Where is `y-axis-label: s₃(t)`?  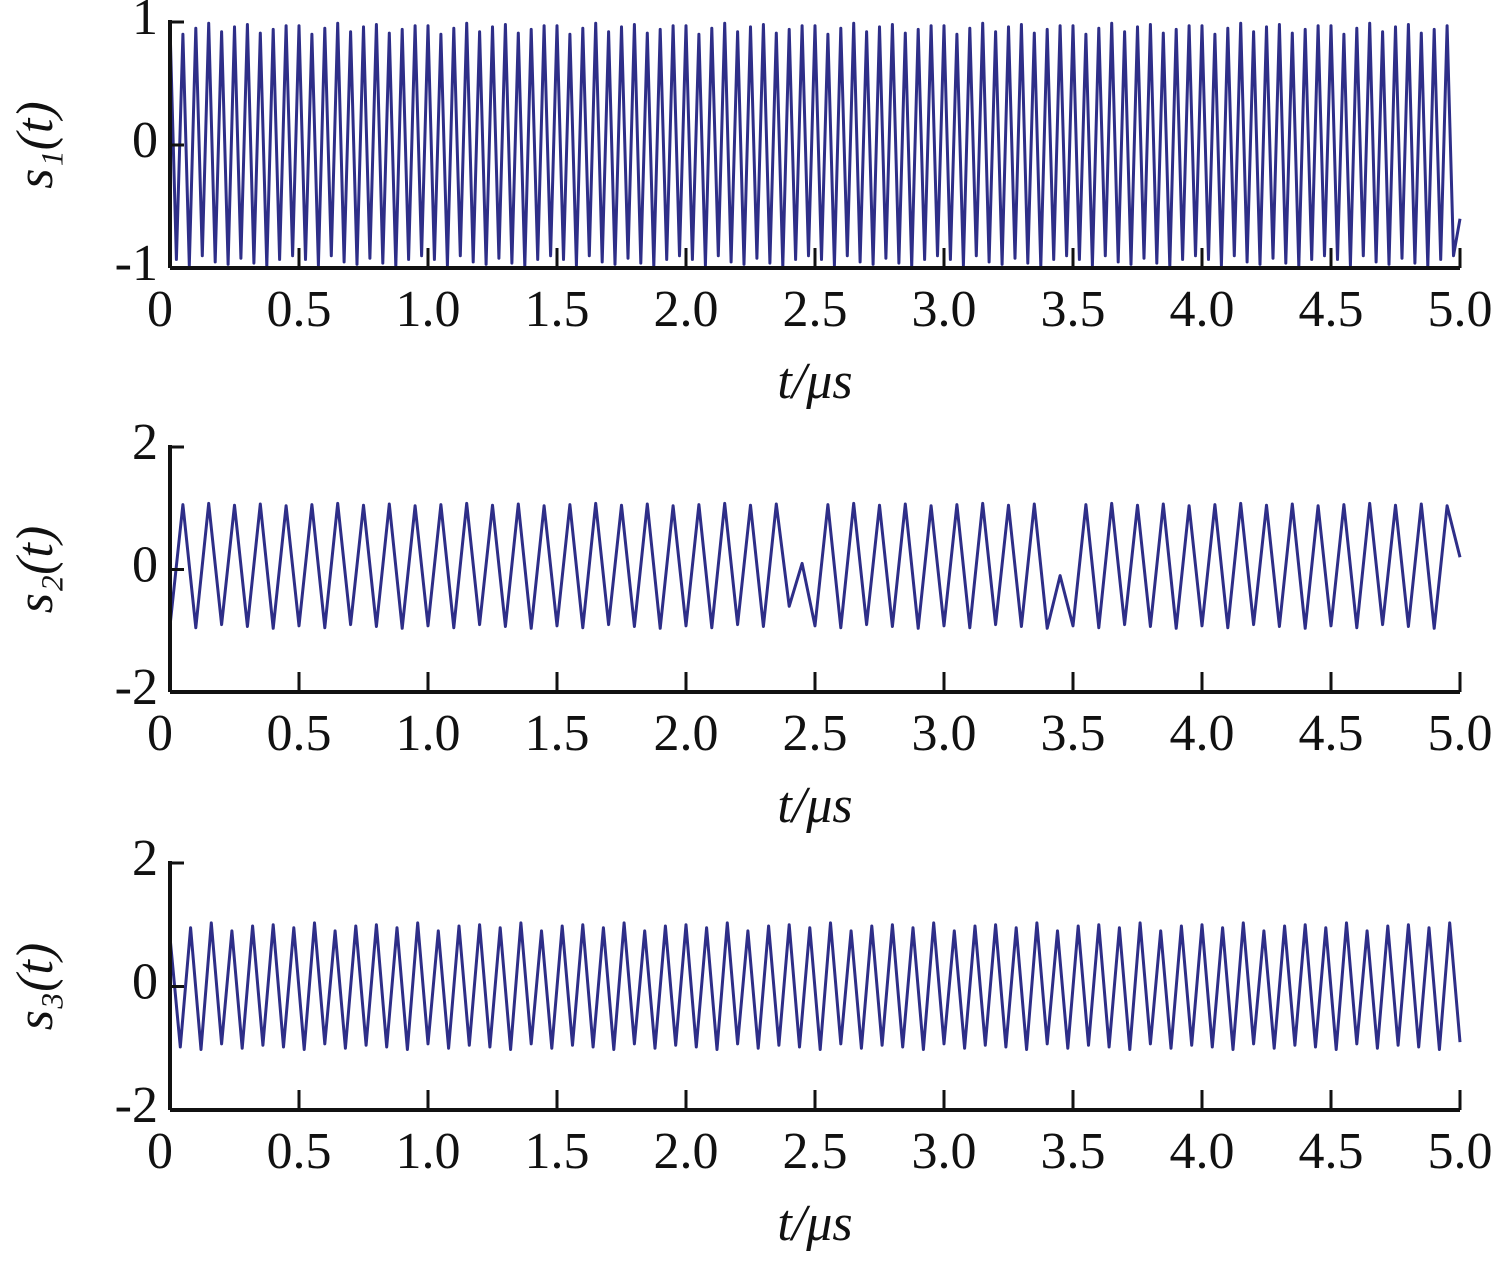
y-axis-label: s₃(t) is located at coordinates (35, 986).